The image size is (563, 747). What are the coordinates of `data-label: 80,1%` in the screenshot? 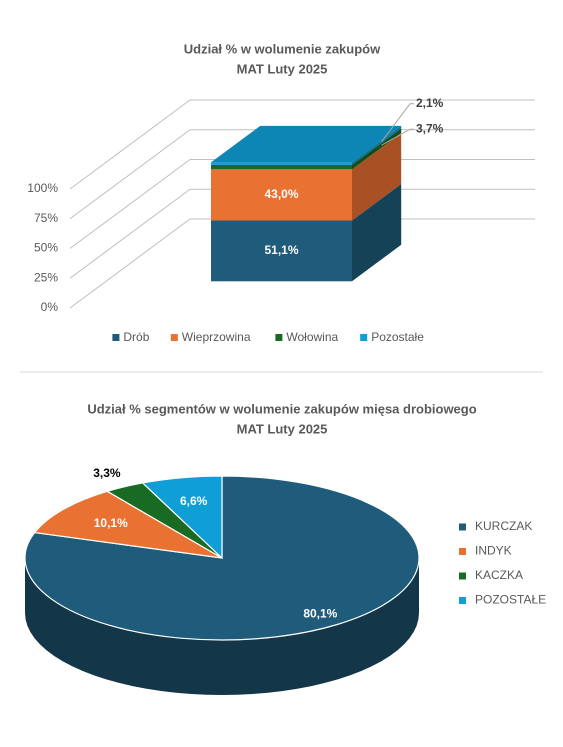 It's located at (320, 614).